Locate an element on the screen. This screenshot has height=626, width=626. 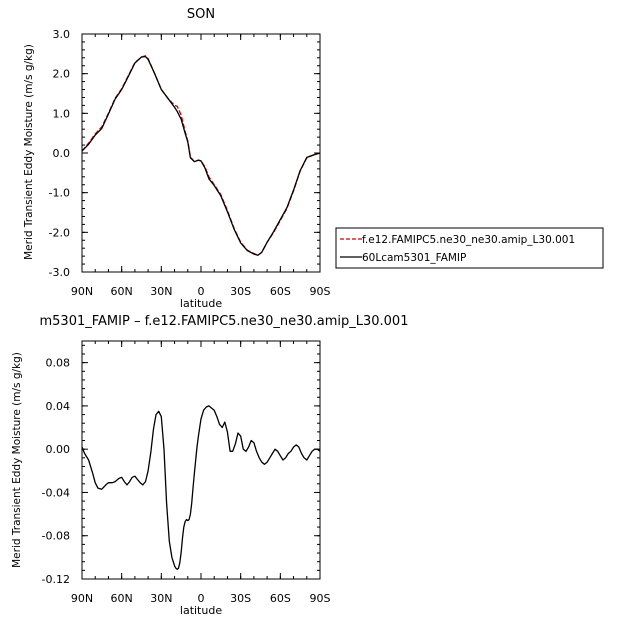
y-tick-label: 3.0 is located at coordinates (62, 34).